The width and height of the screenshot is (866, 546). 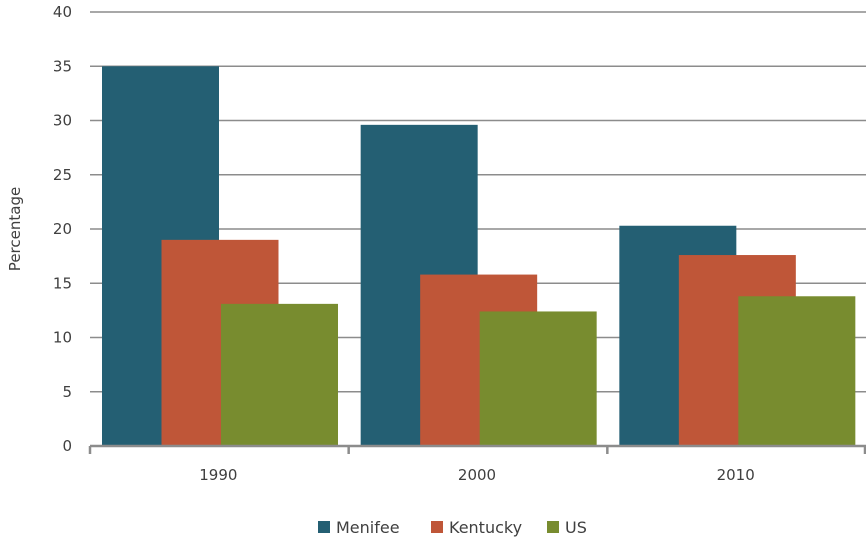 I want to click on y-tick-label: 0, so click(x=67, y=446).